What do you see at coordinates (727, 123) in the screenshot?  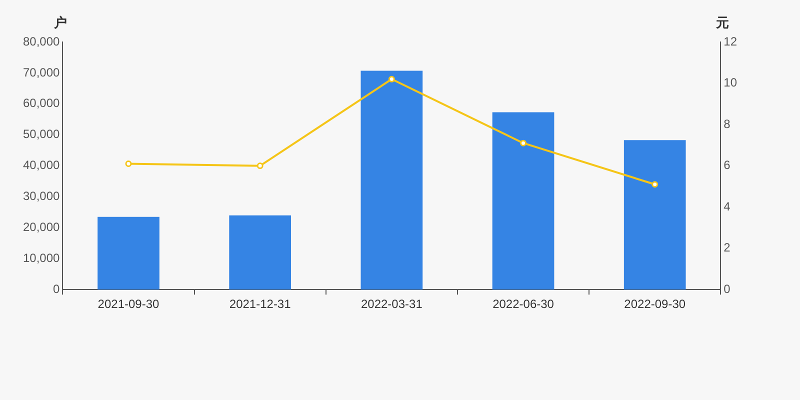 I see `y2-tick-label: 8` at bounding box center [727, 123].